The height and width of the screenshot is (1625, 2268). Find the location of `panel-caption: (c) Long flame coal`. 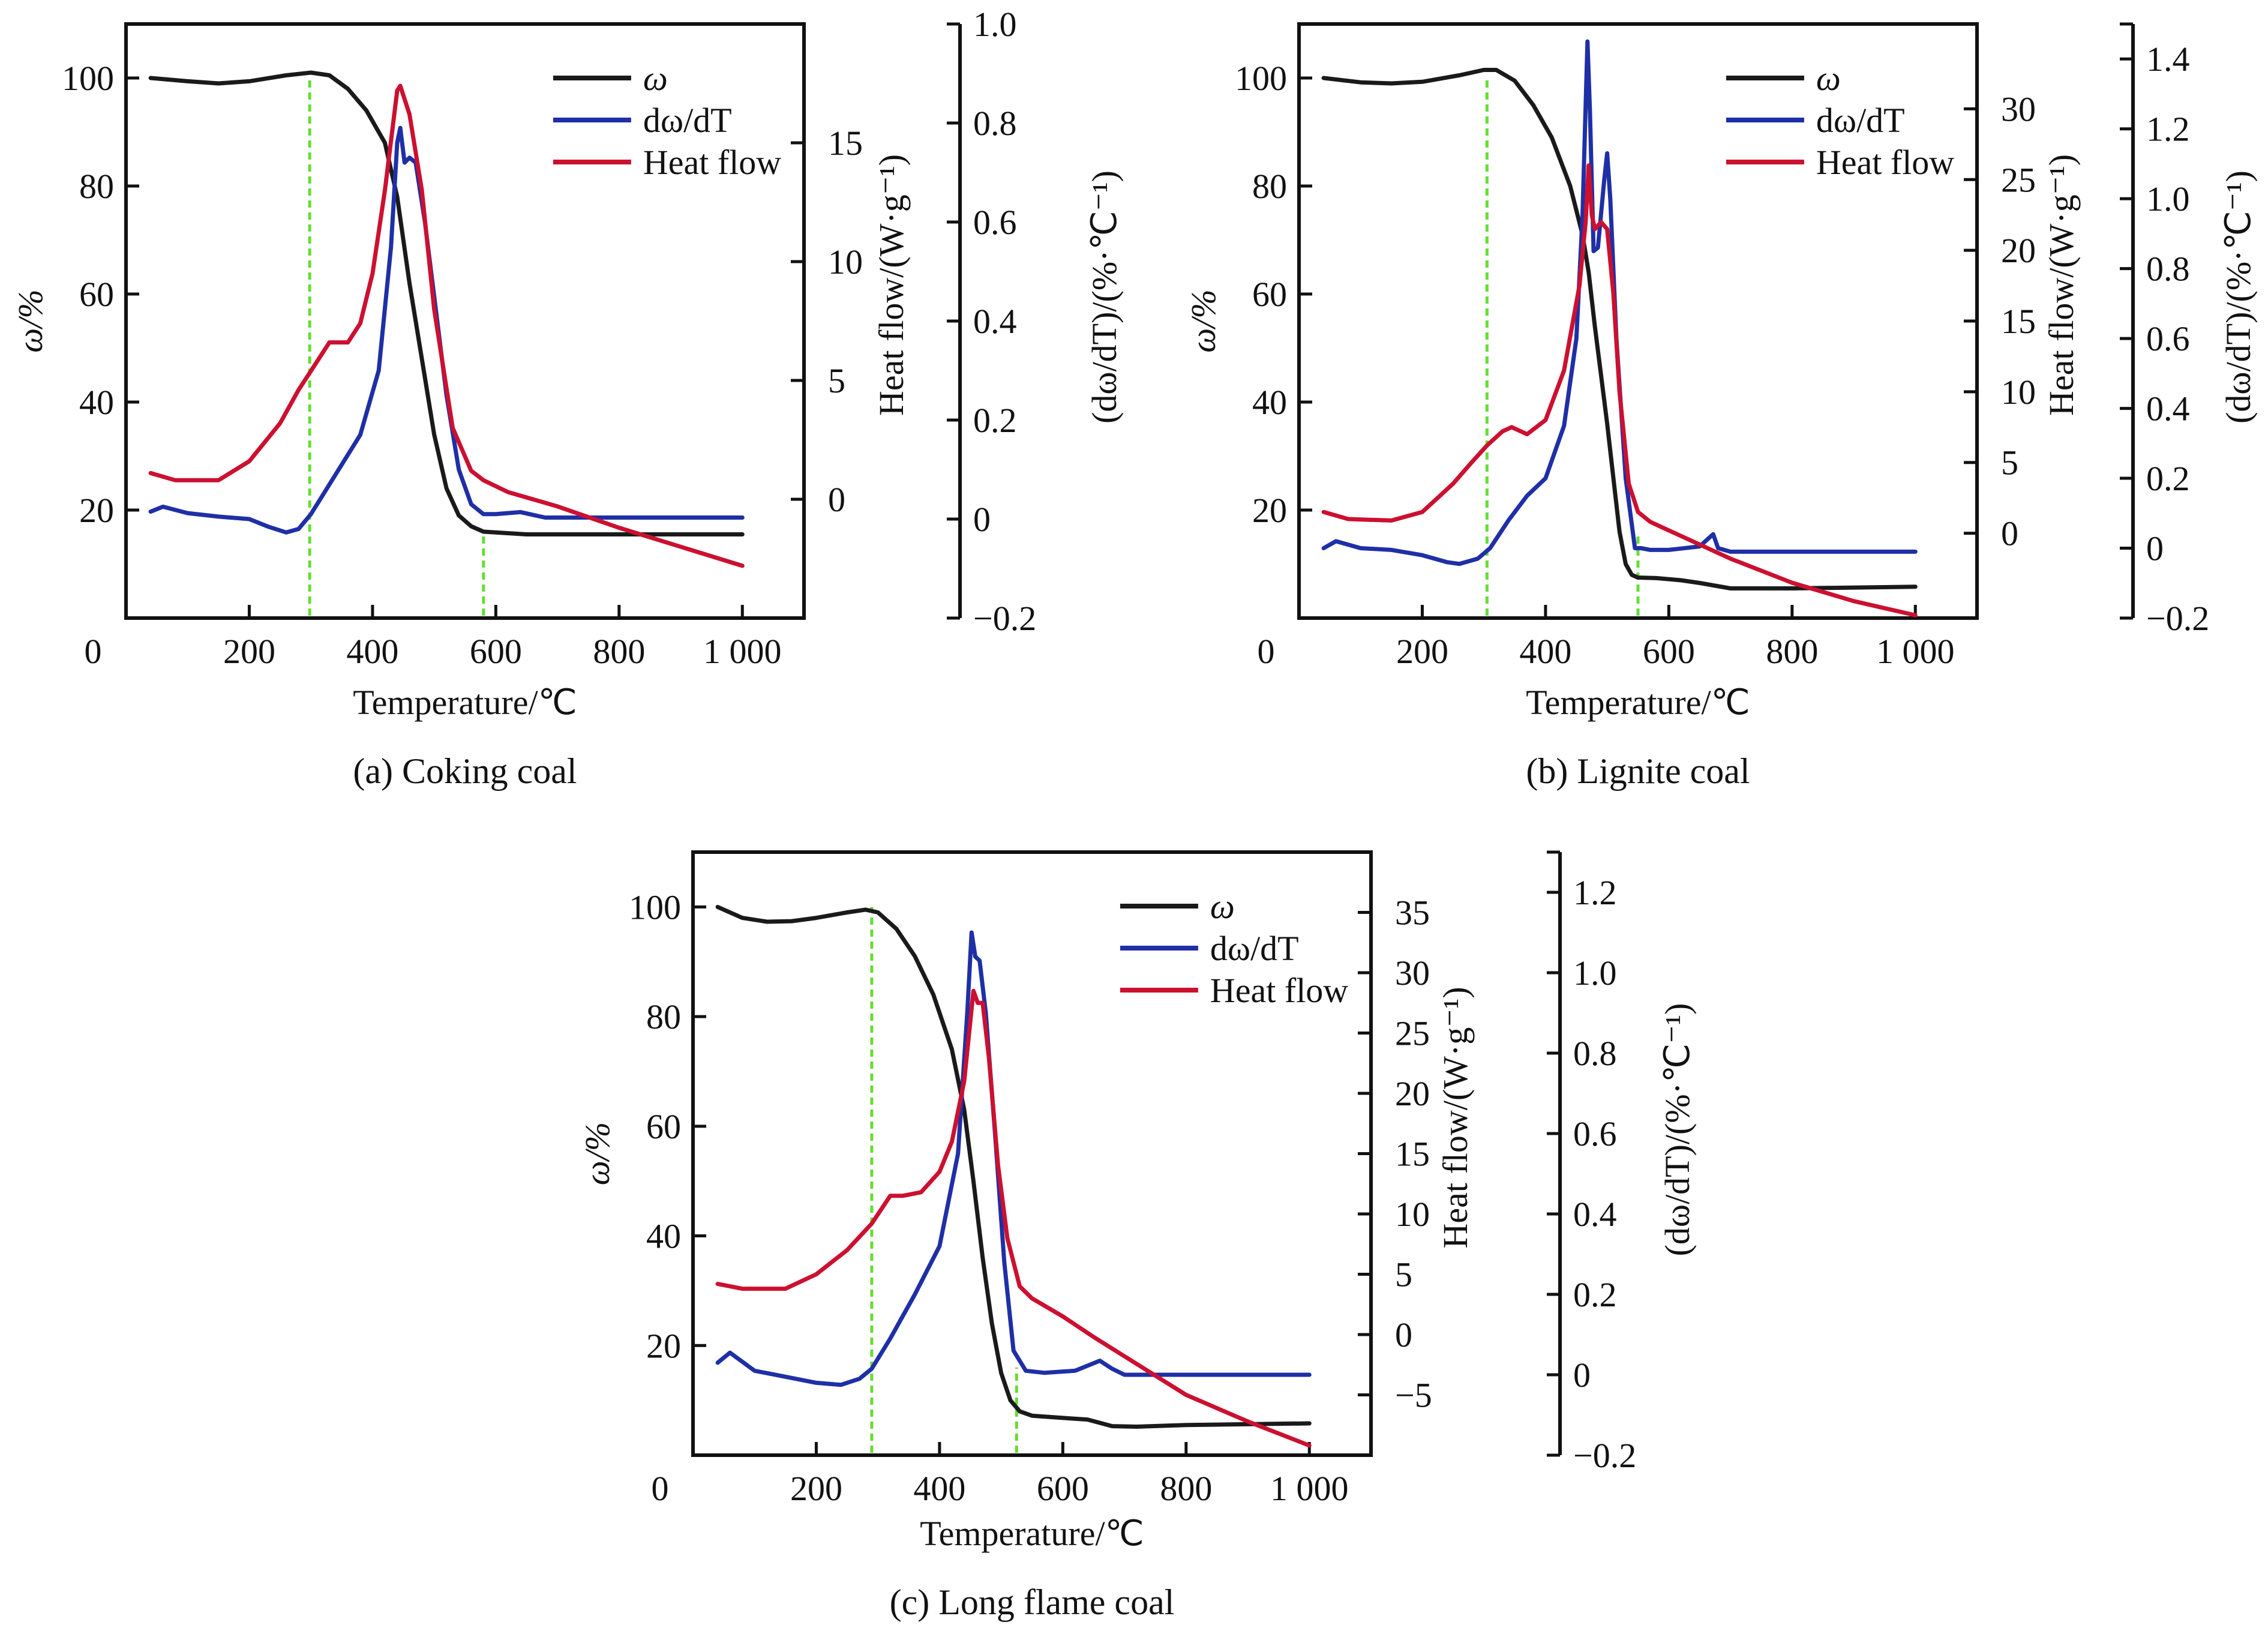

panel-caption: (c) Long flame coal is located at coordinates (1032, 1602).